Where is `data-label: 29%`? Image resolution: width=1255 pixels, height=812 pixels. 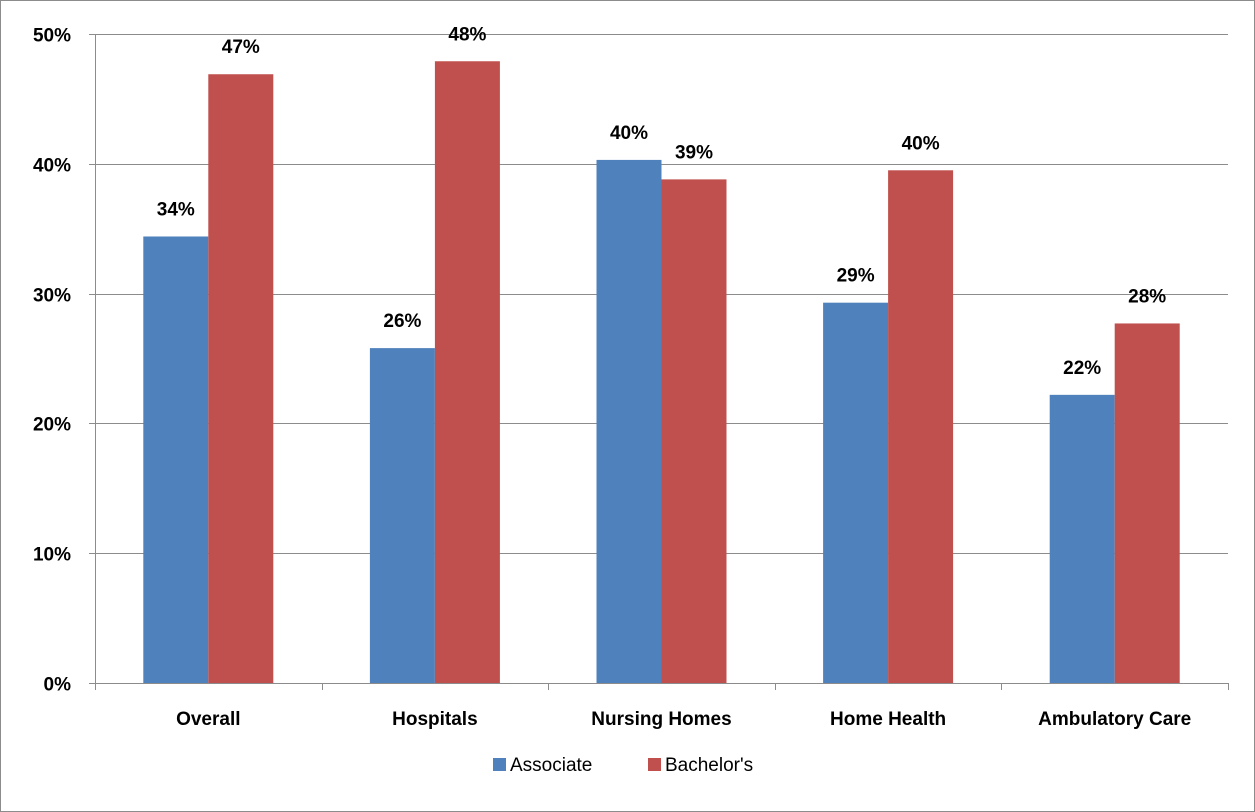
data-label: 29% is located at coordinates (856, 276).